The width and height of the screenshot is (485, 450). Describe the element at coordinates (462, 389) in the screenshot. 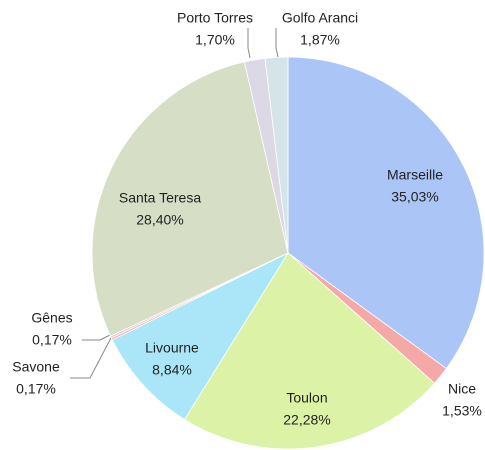

I see `slice-label: Nice` at that location.